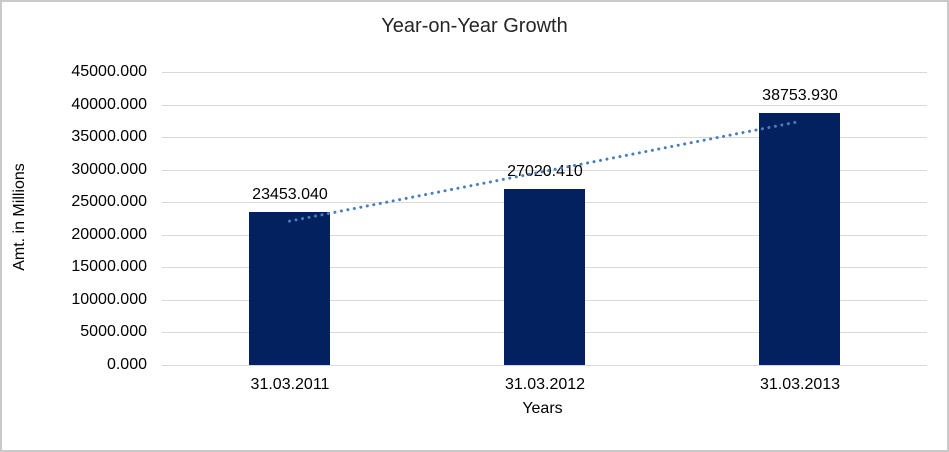  Describe the element at coordinates (545, 384) in the screenshot. I see `x-axis-category-label: 31.03.2012` at that location.